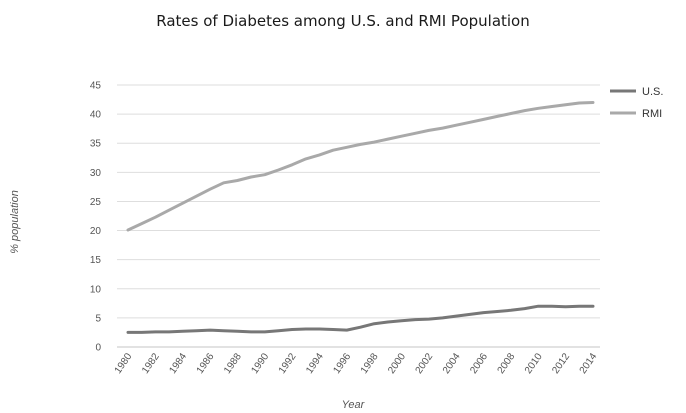 This screenshot has width=686, height=413. Describe the element at coordinates (561, 363) in the screenshot. I see `x-tick-label: 2012` at that location.